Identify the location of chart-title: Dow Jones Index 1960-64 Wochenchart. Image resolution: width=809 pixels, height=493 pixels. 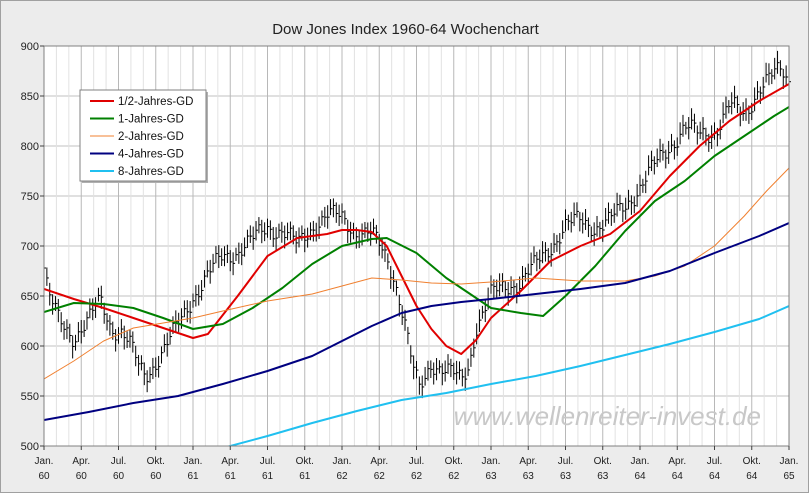
(405, 29).